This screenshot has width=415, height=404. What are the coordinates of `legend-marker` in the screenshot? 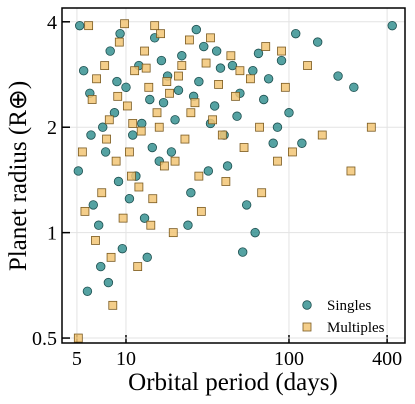 It's located at (307, 305).